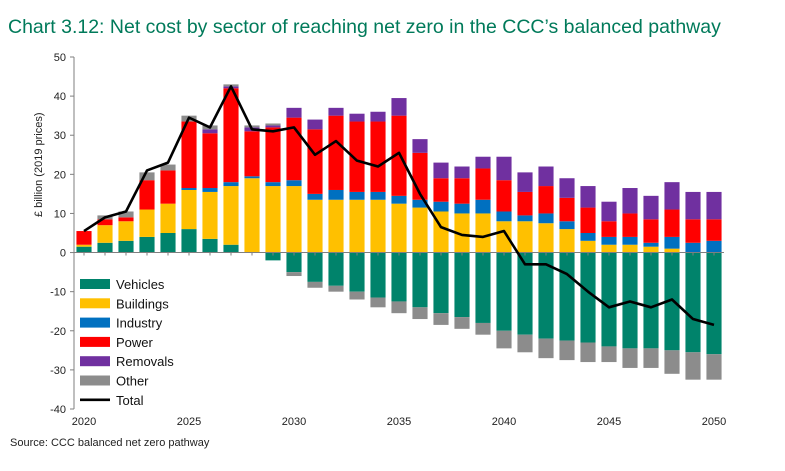 This screenshot has height=471, width=785. What do you see at coordinates (651, 300) in the screenshot?
I see `bar-vehicles-2047` at bounding box center [651, 300].